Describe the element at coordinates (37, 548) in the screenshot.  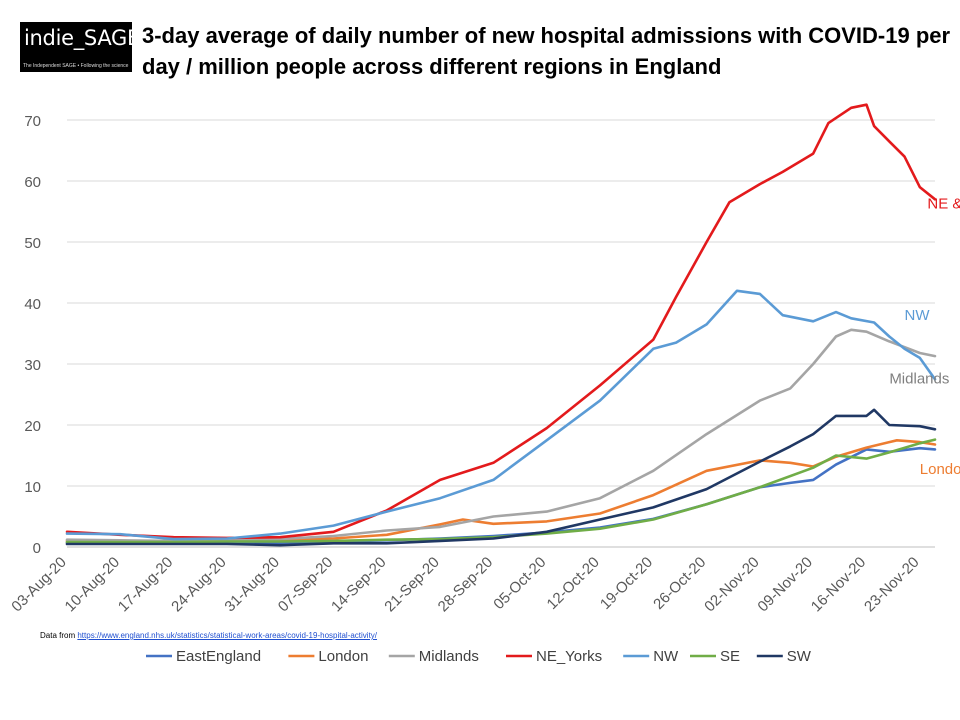
I see `y-tick-label: 0` at that location.